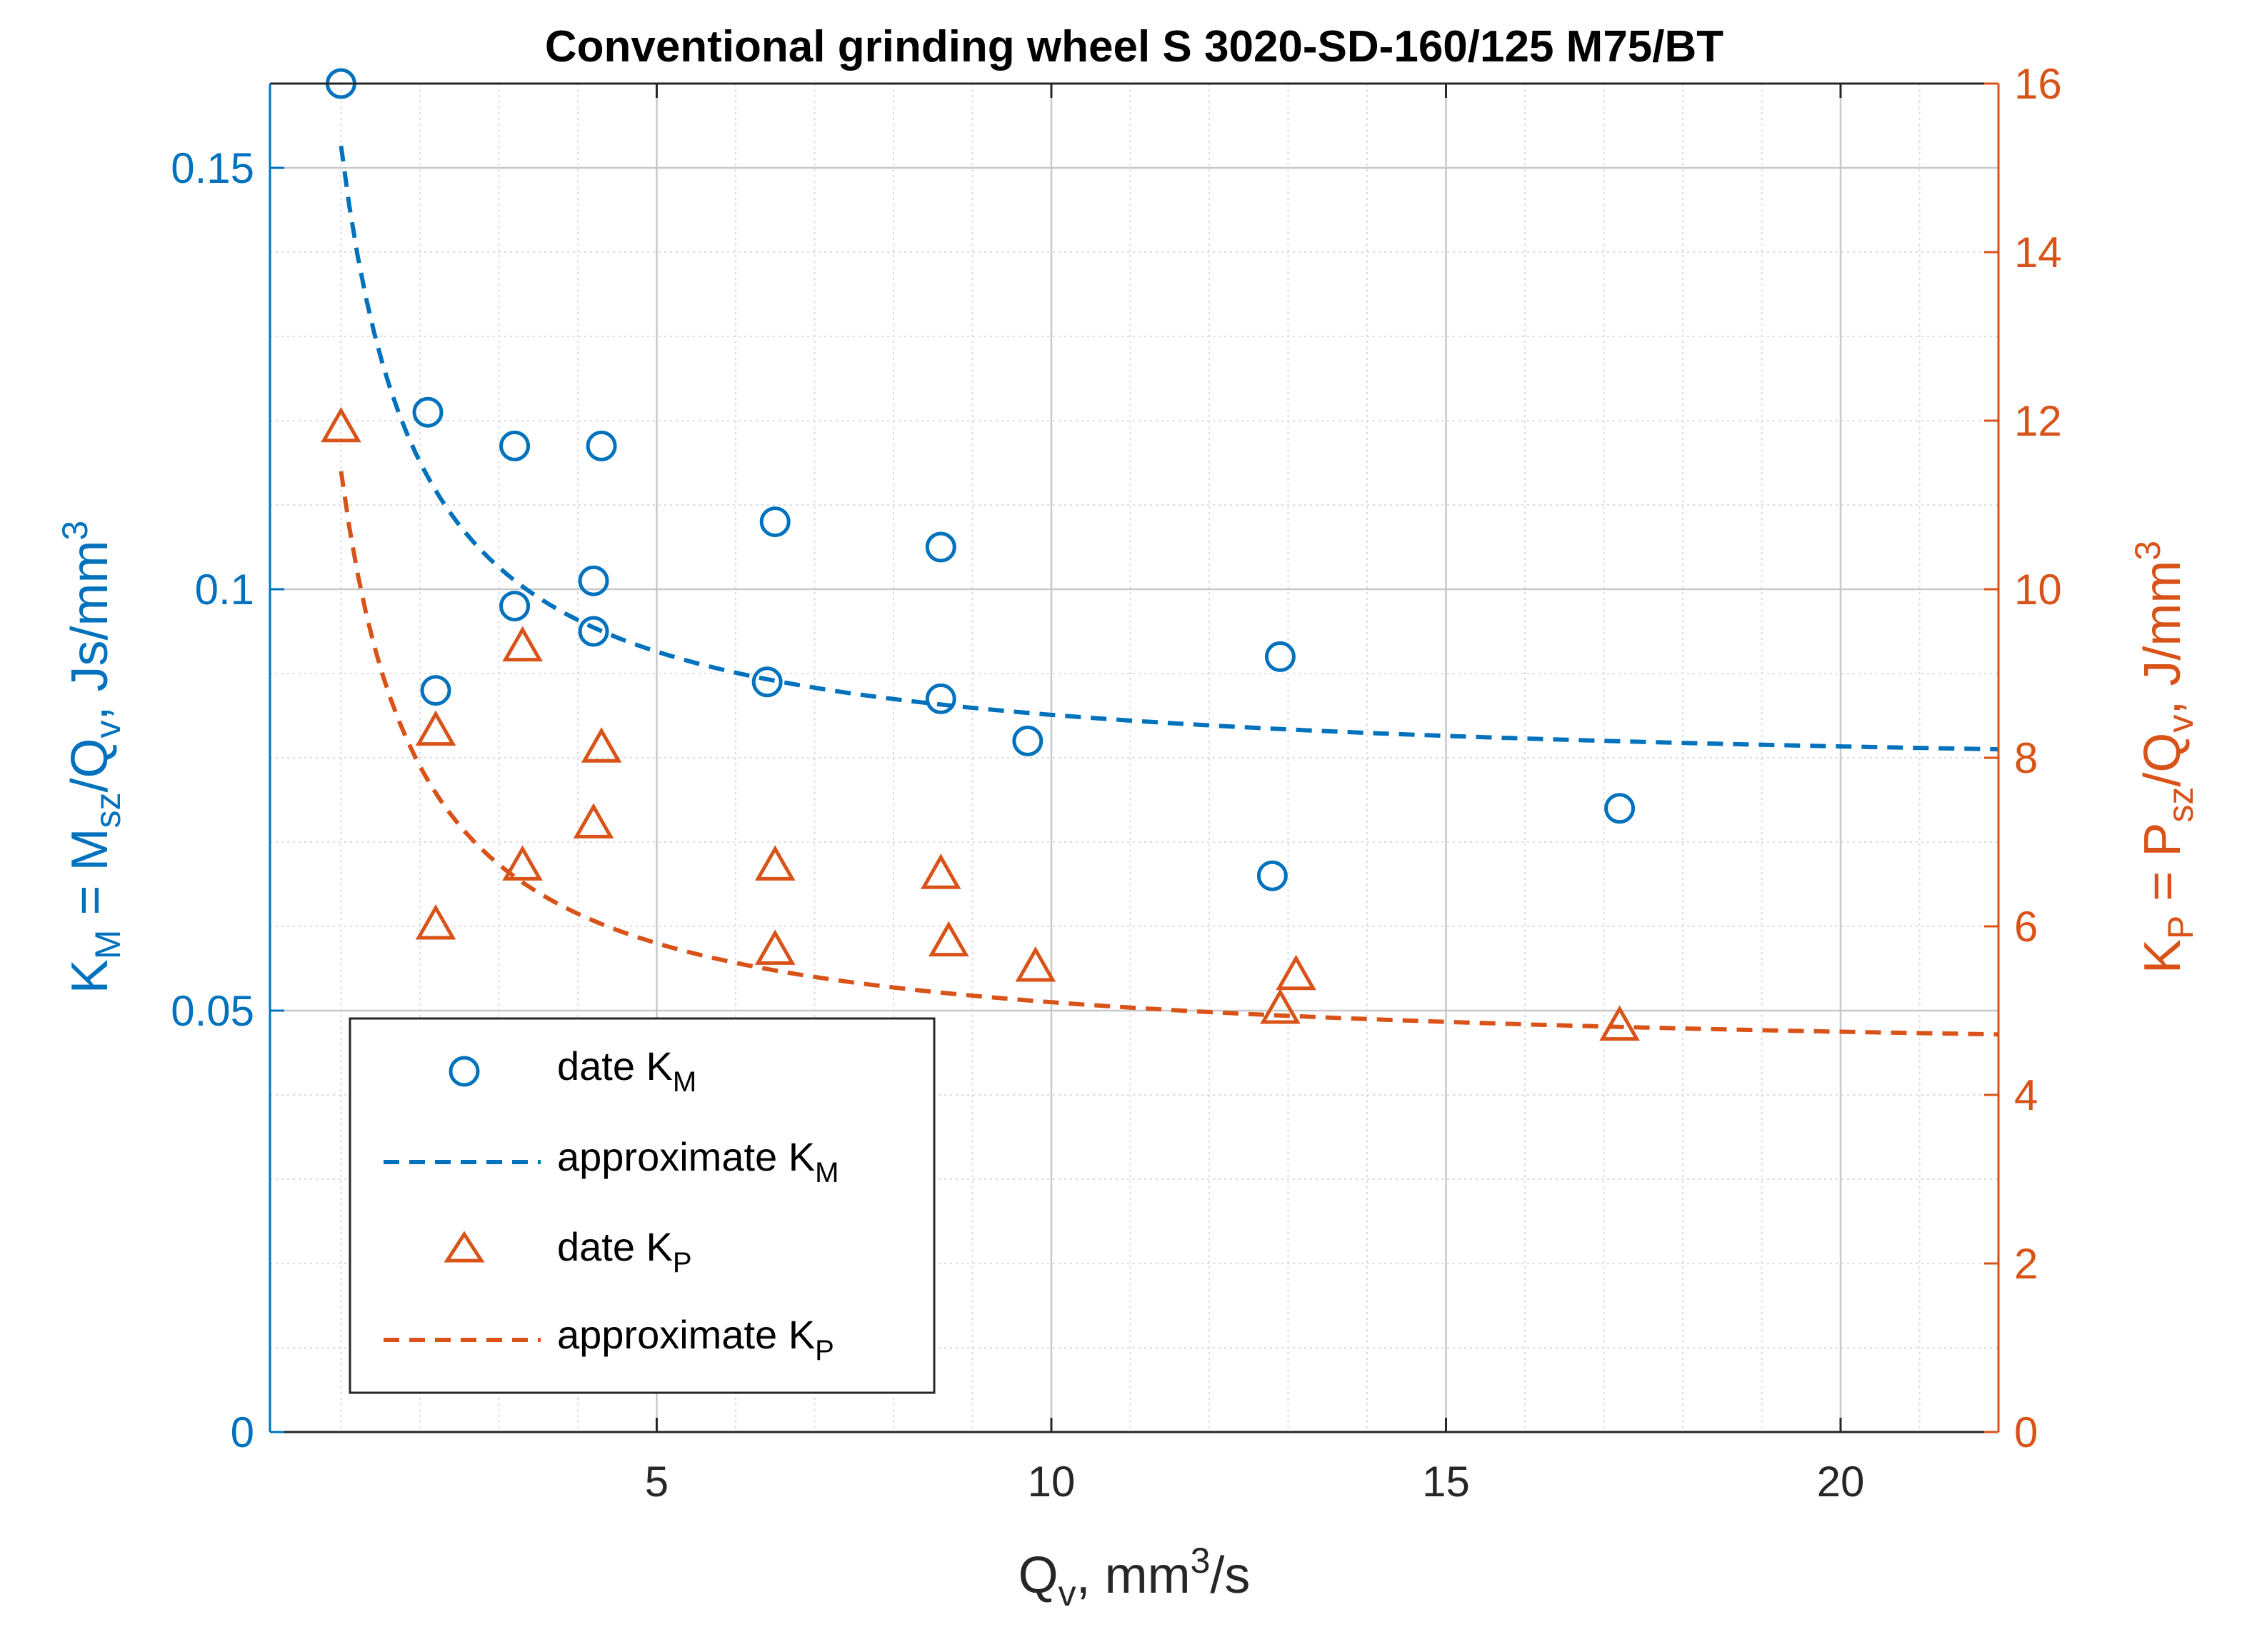  I want to click on legend-entry-approximate-kp: approximate KP, so click(609, 1339).